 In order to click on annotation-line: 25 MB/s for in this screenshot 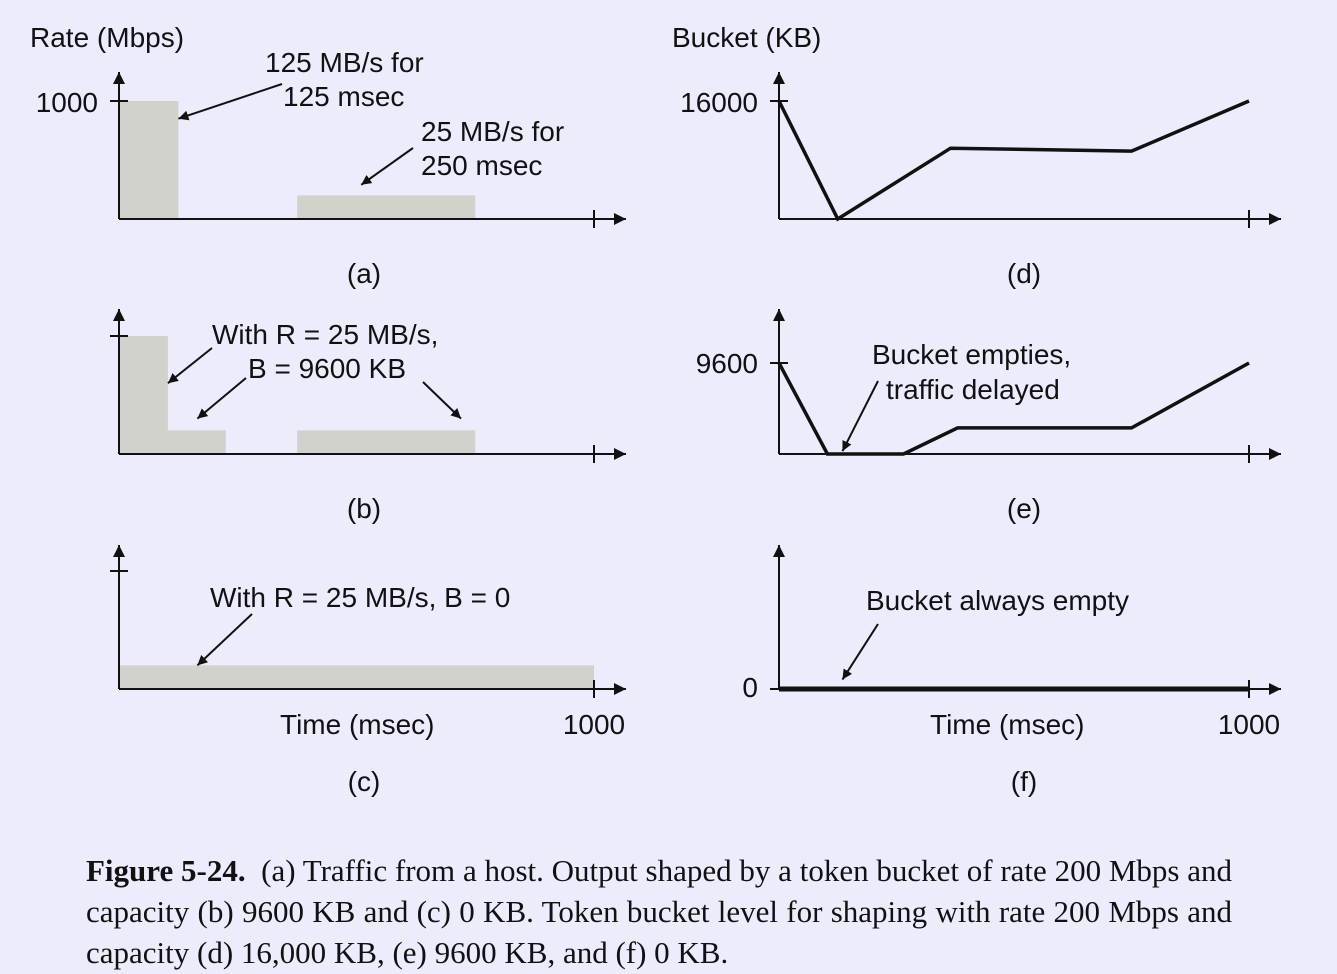, I will do `click(492, 131)`.